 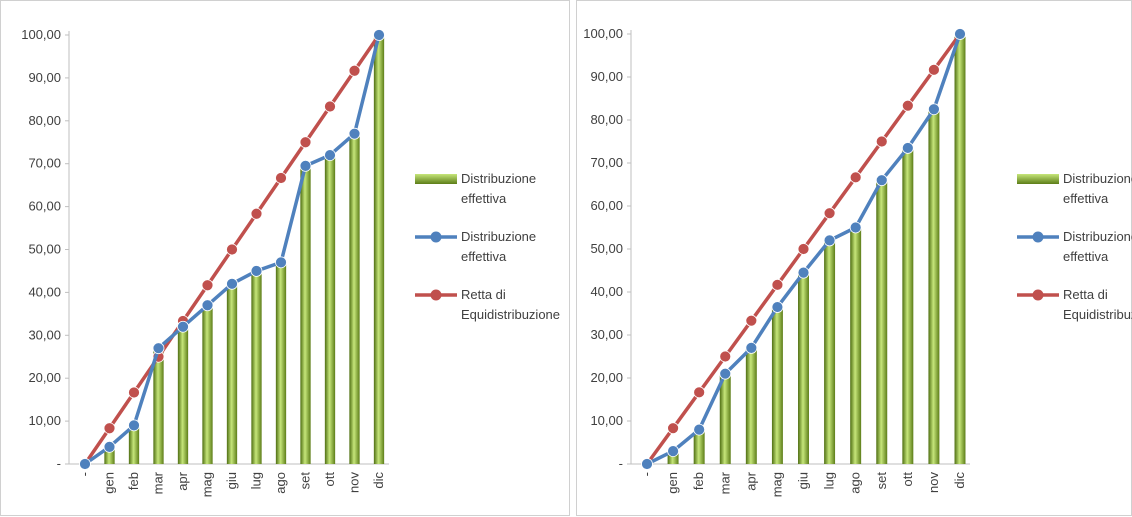 What do you see at coordinates (44, 77) in the screenshot?
I see `y-tick-label: 90,00` at bounding box center [44, 77].